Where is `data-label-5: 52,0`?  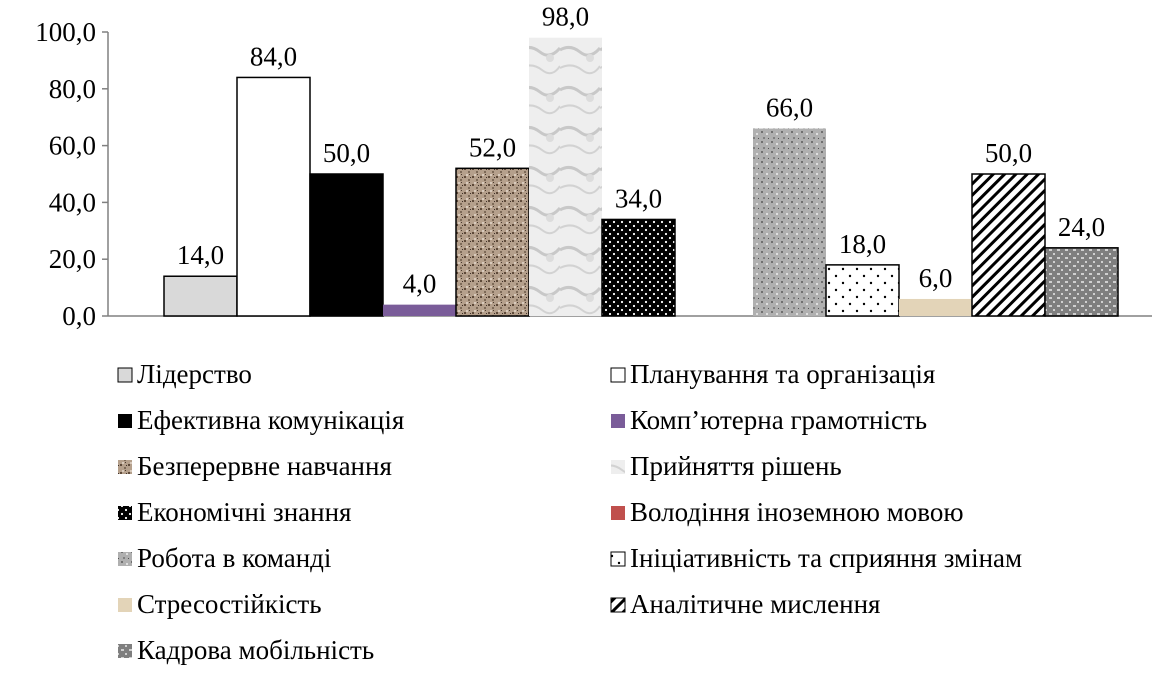 data-label-5: 52,0 is located at coordinates (492, 147).